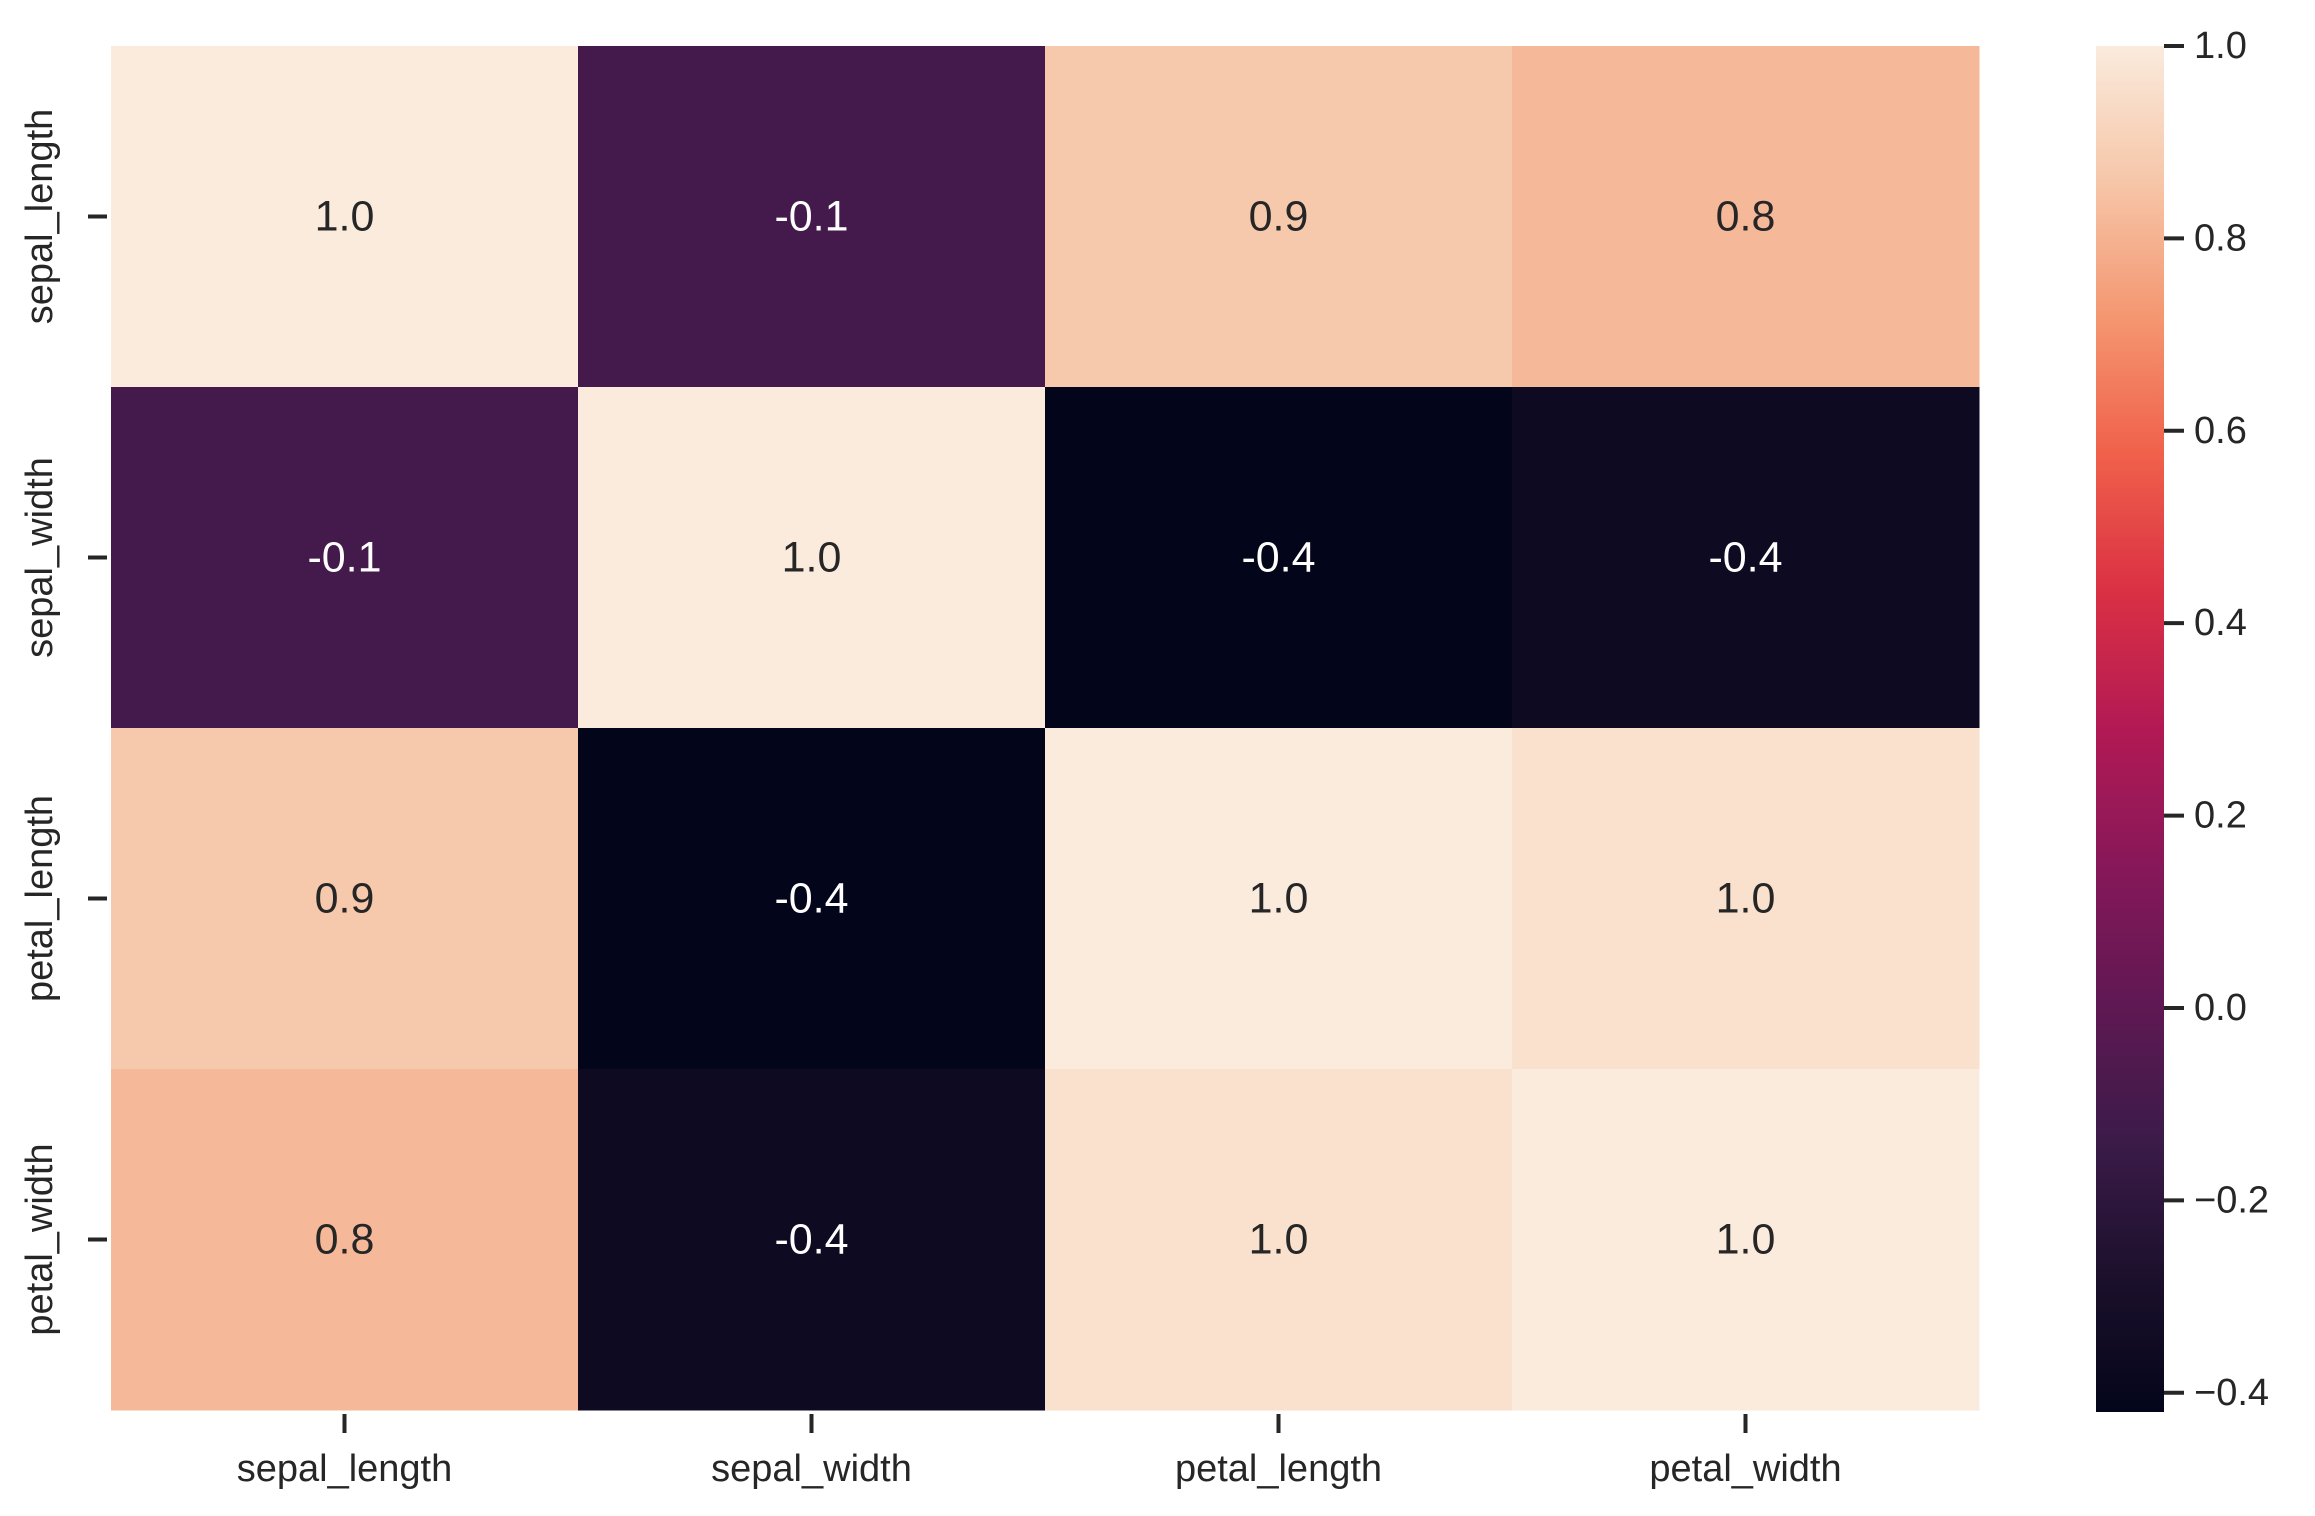 The width and height of the screenshot is (2315, 1516). What do you see at coordinates (40, 898) in the screenshot?
I see `y-tick-label: petal_length` at bounding box center [40, 898].